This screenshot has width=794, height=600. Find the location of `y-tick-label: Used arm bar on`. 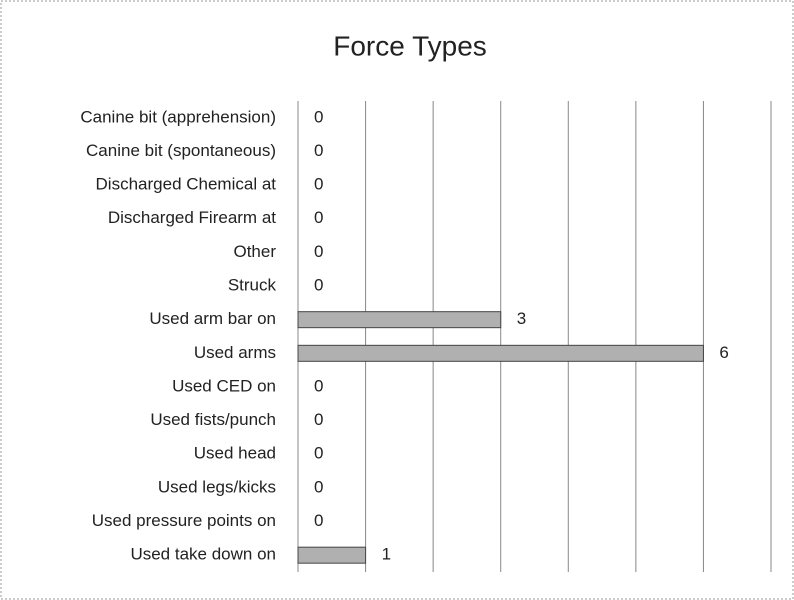

y-tick-label: Used arm bar on is located at coordinates (212, 318).